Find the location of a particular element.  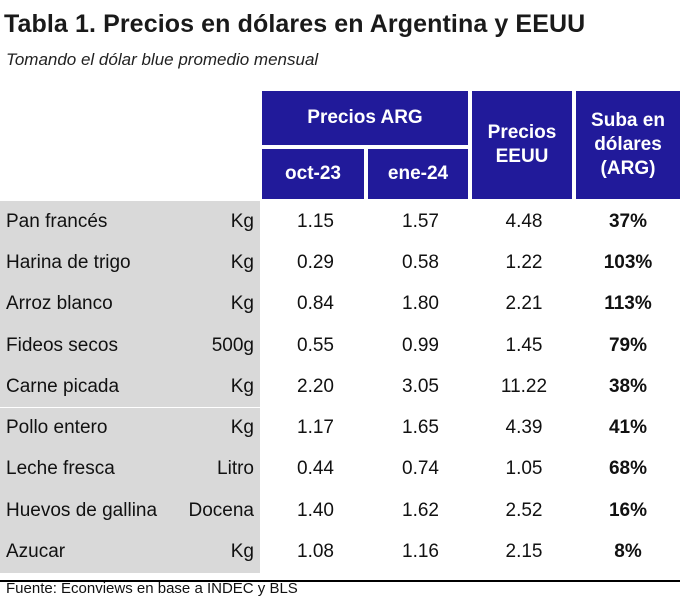

ene-24-cell: 1.62 is located at coordinates (420, 510).